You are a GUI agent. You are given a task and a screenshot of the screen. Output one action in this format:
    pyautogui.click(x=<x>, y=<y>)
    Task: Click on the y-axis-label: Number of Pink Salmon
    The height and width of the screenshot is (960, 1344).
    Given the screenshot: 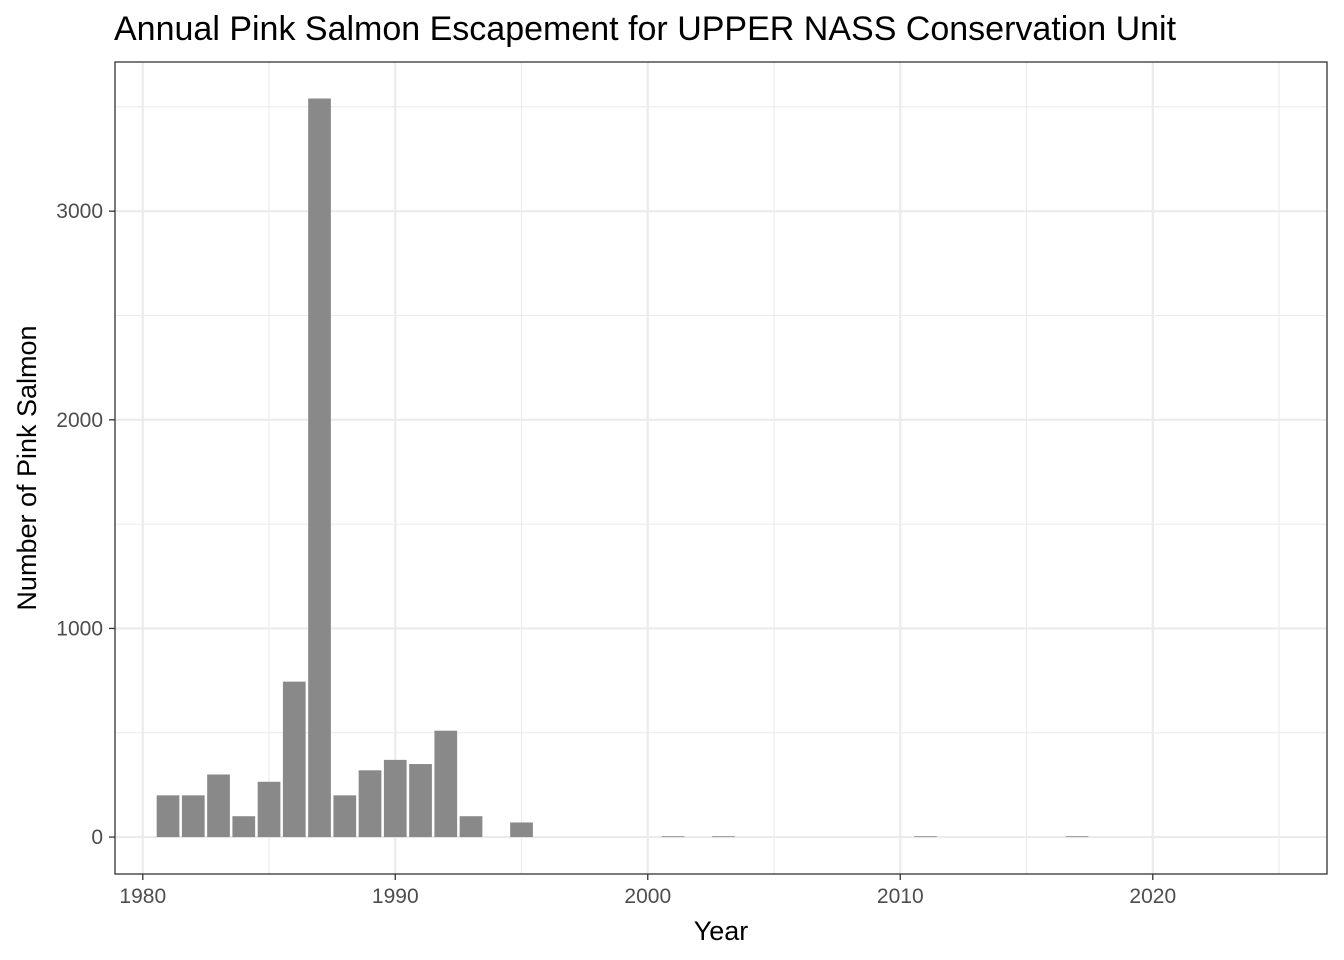 What is the action you would take?
    pyautogui.click(x=27, y=467)
    